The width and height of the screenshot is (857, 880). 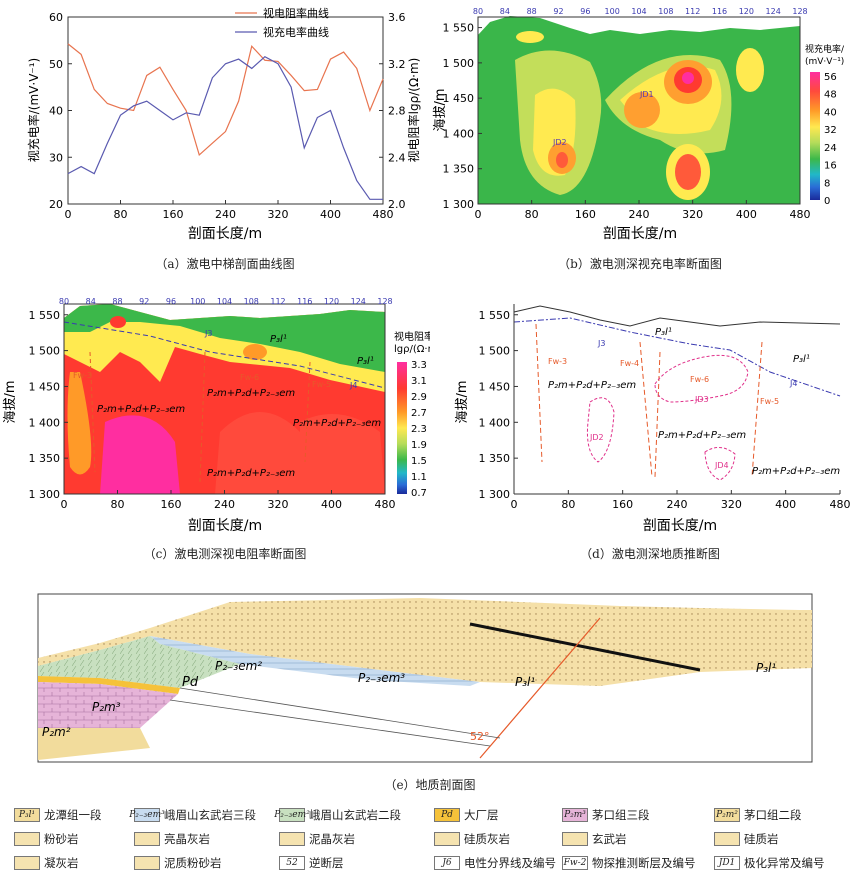 What do you see at coordinates (727, 815) in the screenshot?
I see `legend-swatch: P₂m²` at bounding box center [727, 815].